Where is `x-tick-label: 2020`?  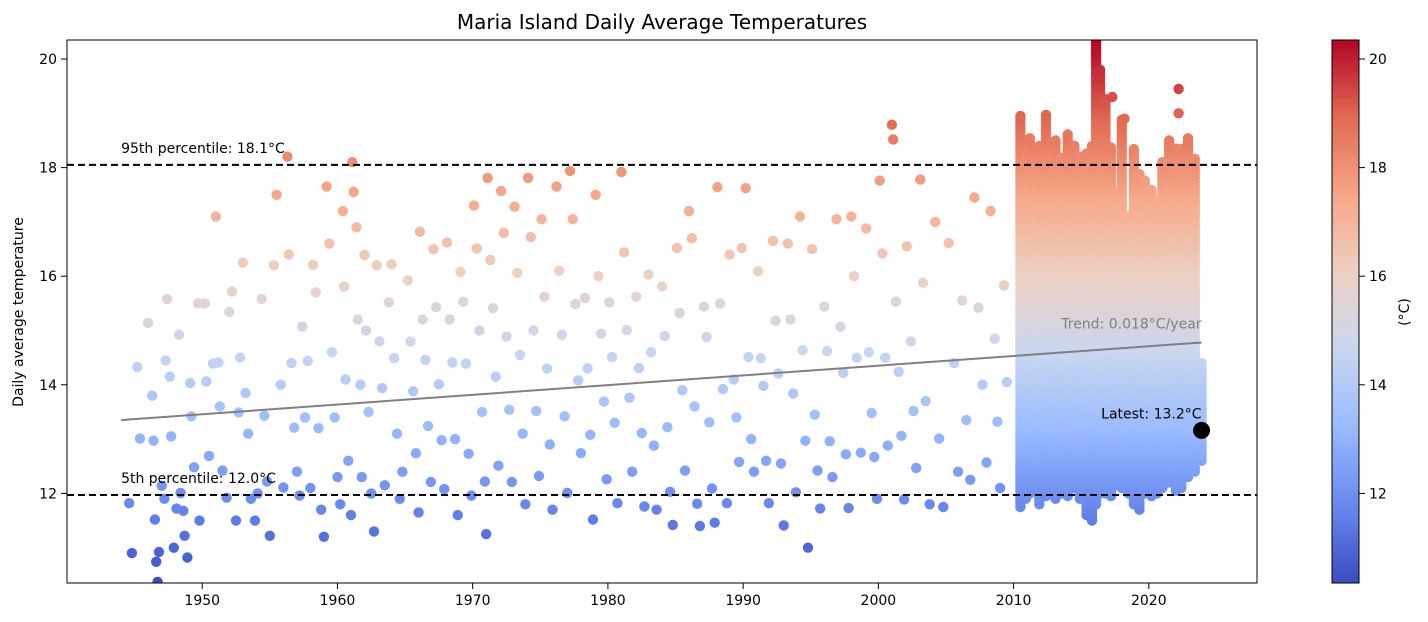 x-tick-label: 2020 is located at coordinates (1149, 601).